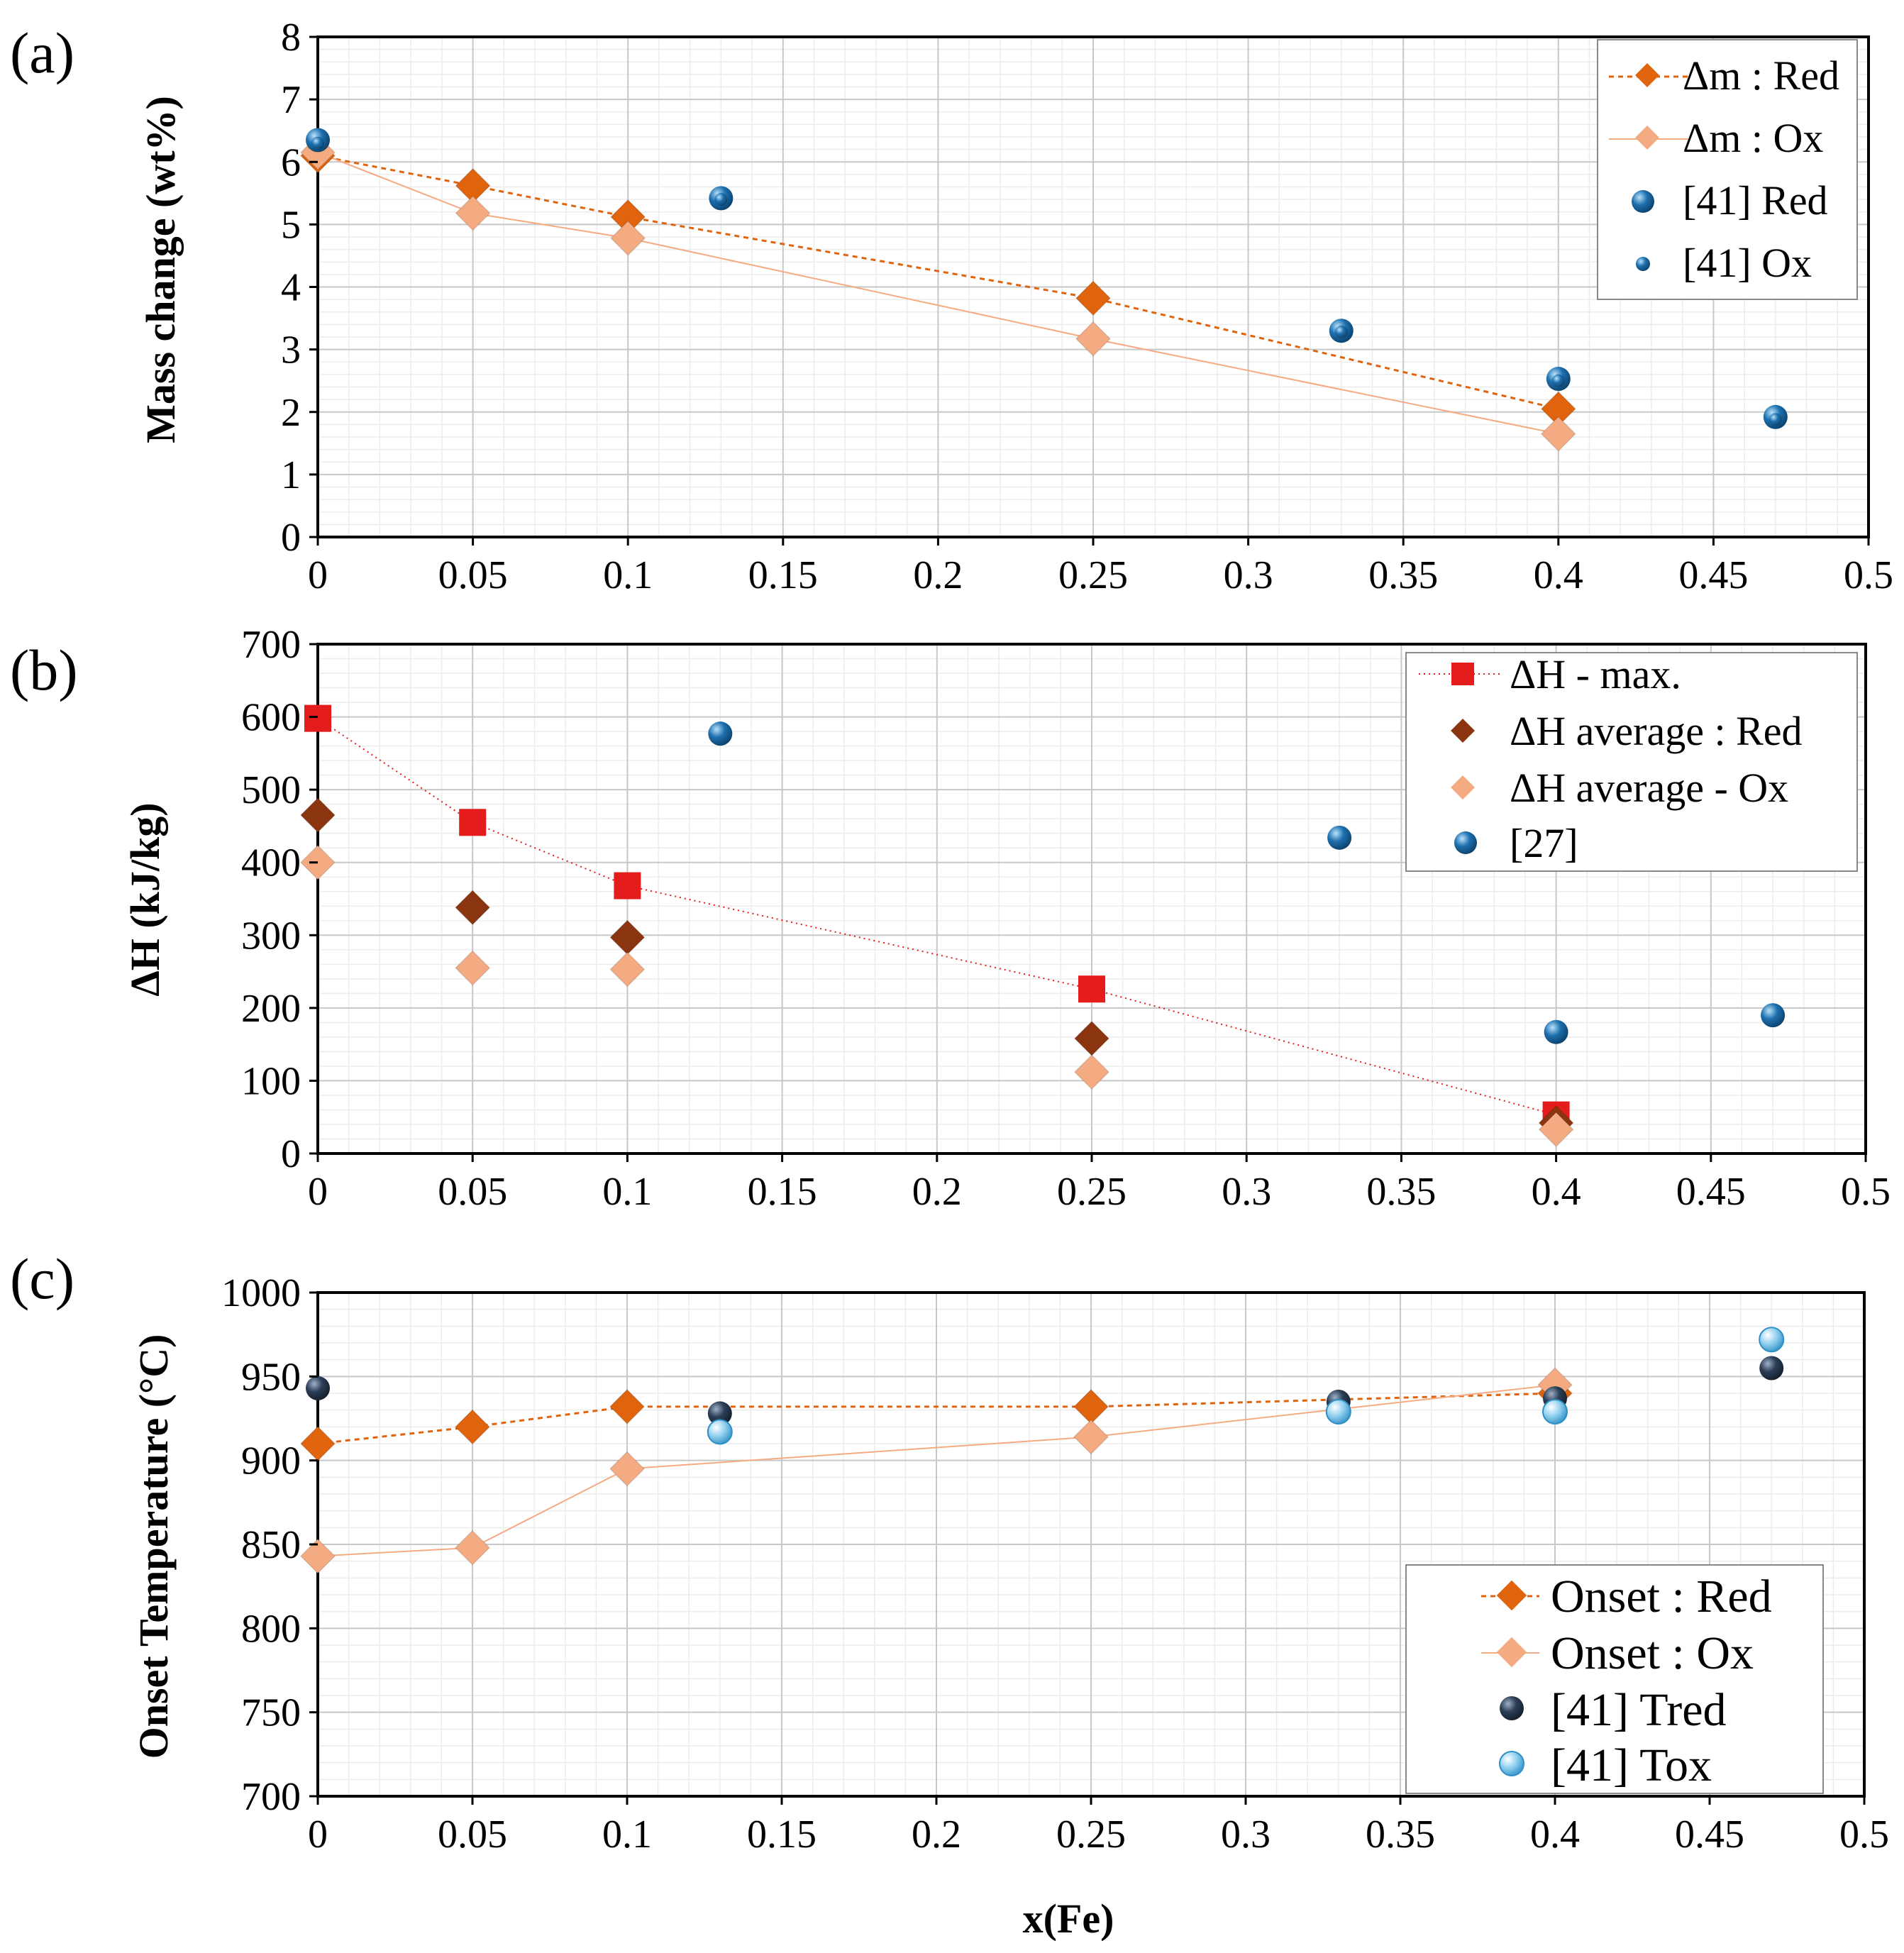  Describe the element at coordinates (1555, 1835) in the screenshot. I see `panel-c-x-tick-label: 0.4` at that location.